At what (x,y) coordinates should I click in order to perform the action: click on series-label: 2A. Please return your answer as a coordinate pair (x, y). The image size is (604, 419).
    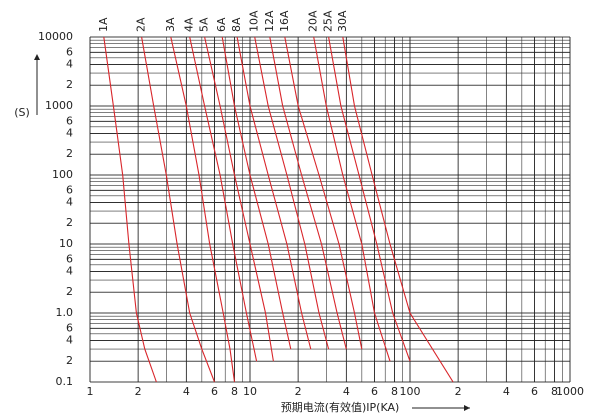
    Looking at the image, I should click on (141, 24).